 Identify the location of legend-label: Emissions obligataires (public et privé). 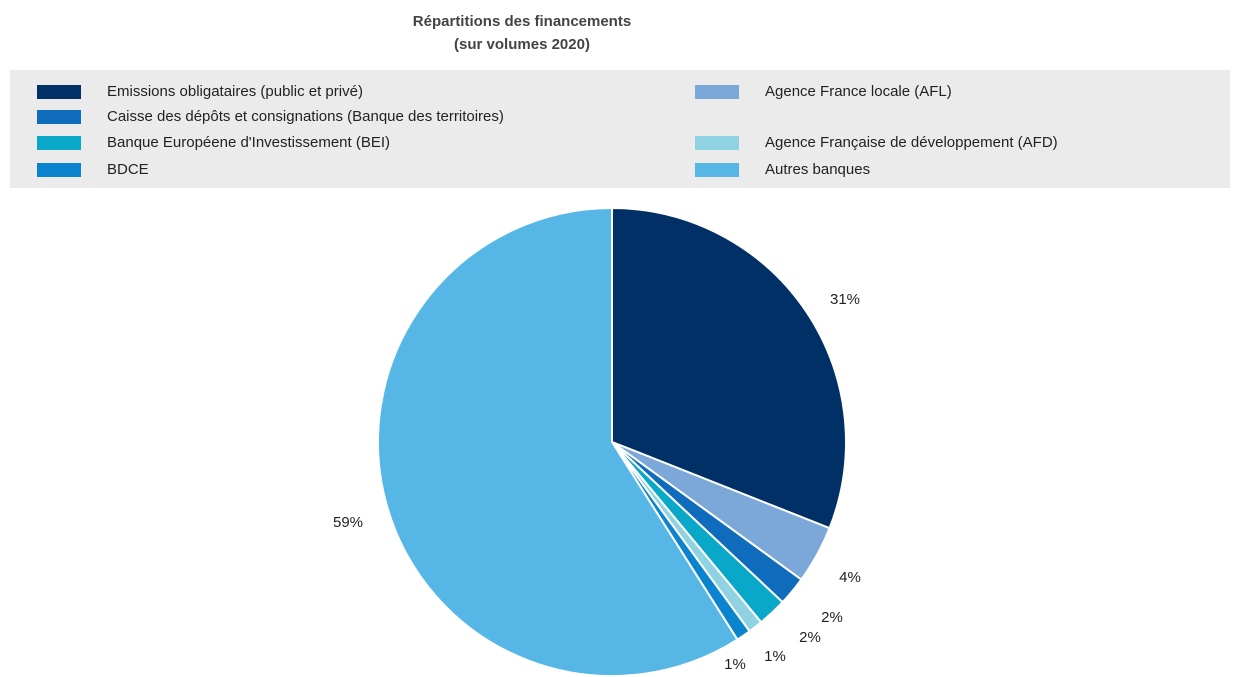
(235, 91).